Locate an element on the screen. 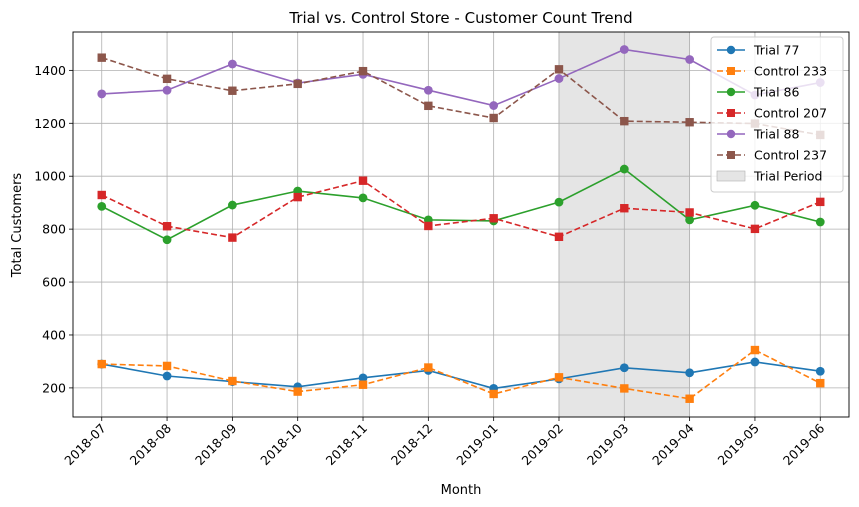 Image resolution: width=859 pixels, height=507 pixels. y-tick-label: 1200 is located at coordinates (50, 123).